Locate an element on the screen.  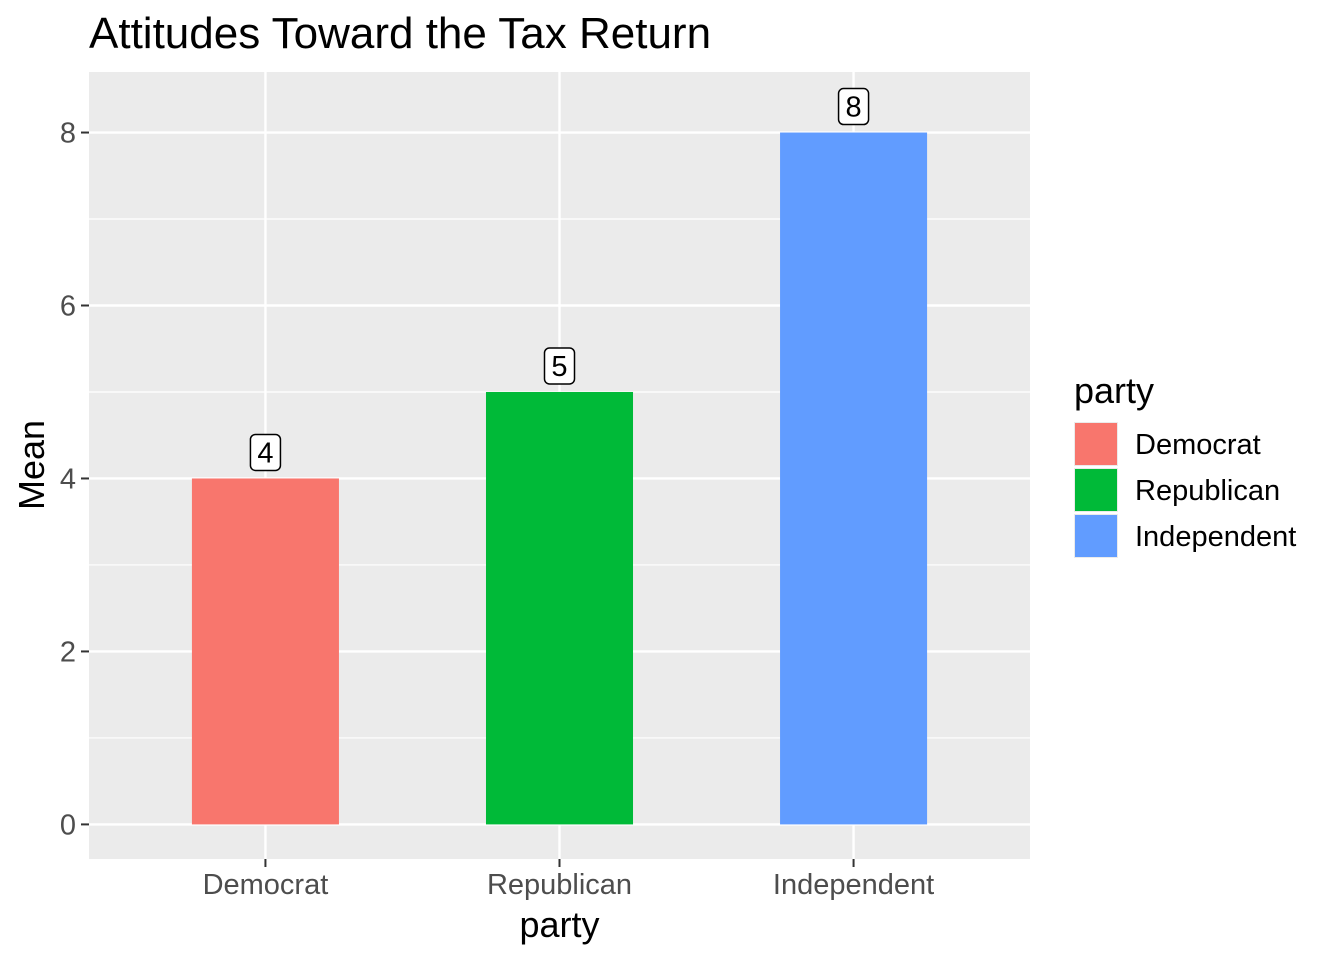
y-tick-label: 8 is located at coordinates (68, 134).